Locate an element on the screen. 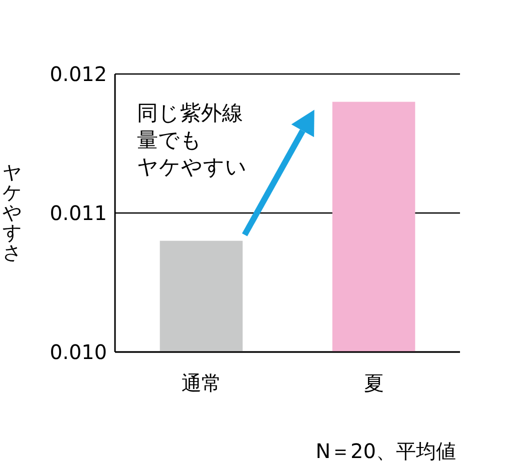 Image resolution: width=530 pixels, height=470 pixels. annotation: ヤケやすい is located at coordinates (192, 167).